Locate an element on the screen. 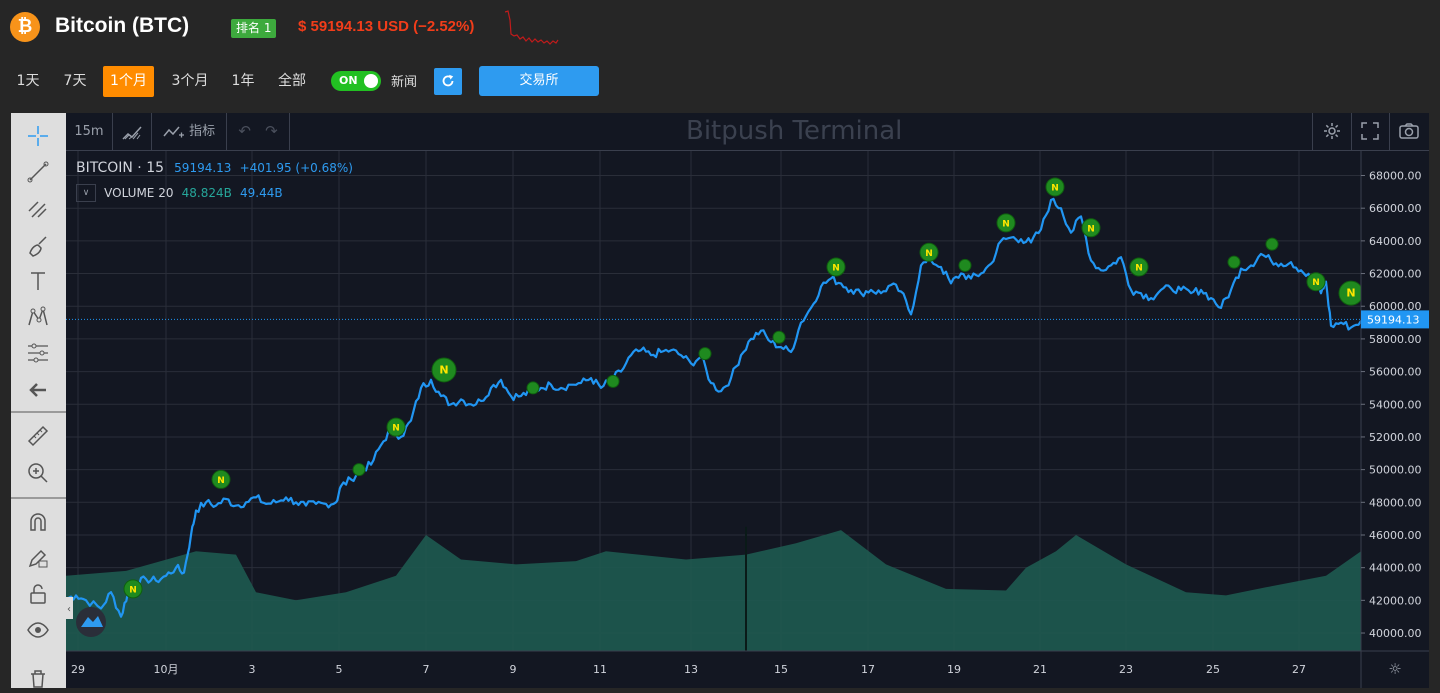 The width and height of the screenshot is (1440, 693). stay-drawing-tool is located at coordinates (38, 558).